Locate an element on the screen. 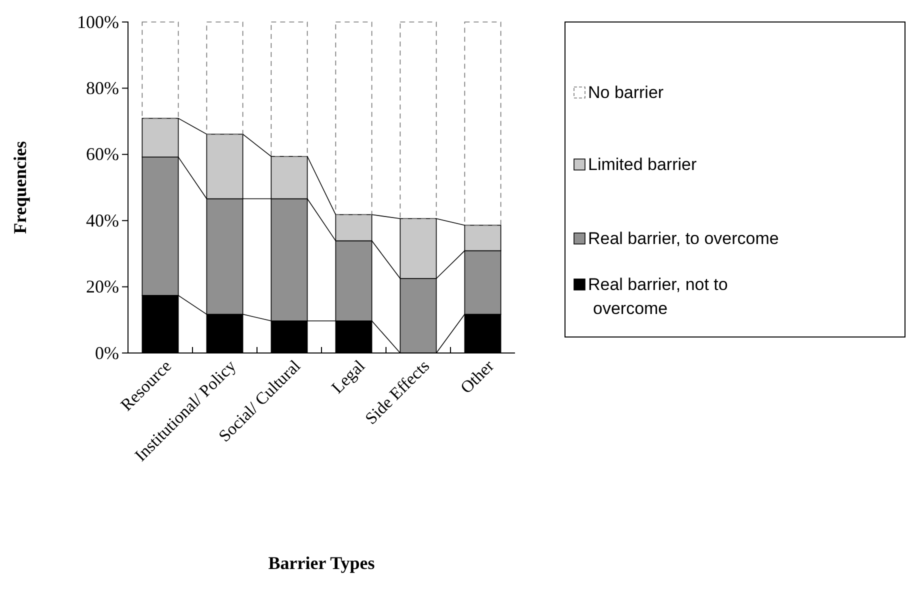 Image resolution: width=907 pixels, height=593 pixels. y-axis-title: Frequencies is located at coordinates (20, 187).